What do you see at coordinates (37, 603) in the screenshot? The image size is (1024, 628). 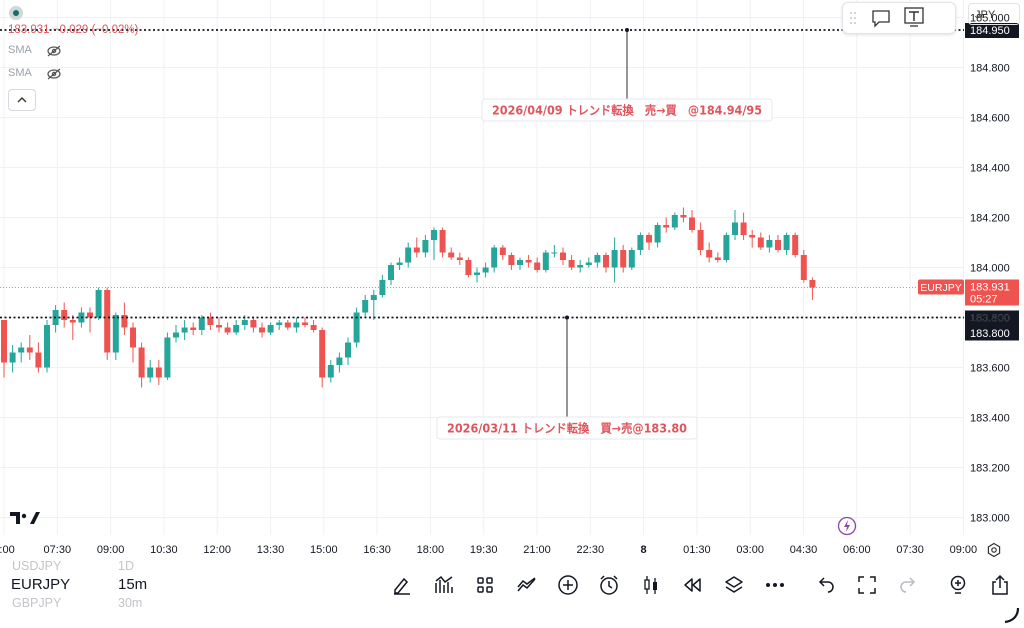 I see `symbol-option: GBPJPY` at bounding box center [37, 603].